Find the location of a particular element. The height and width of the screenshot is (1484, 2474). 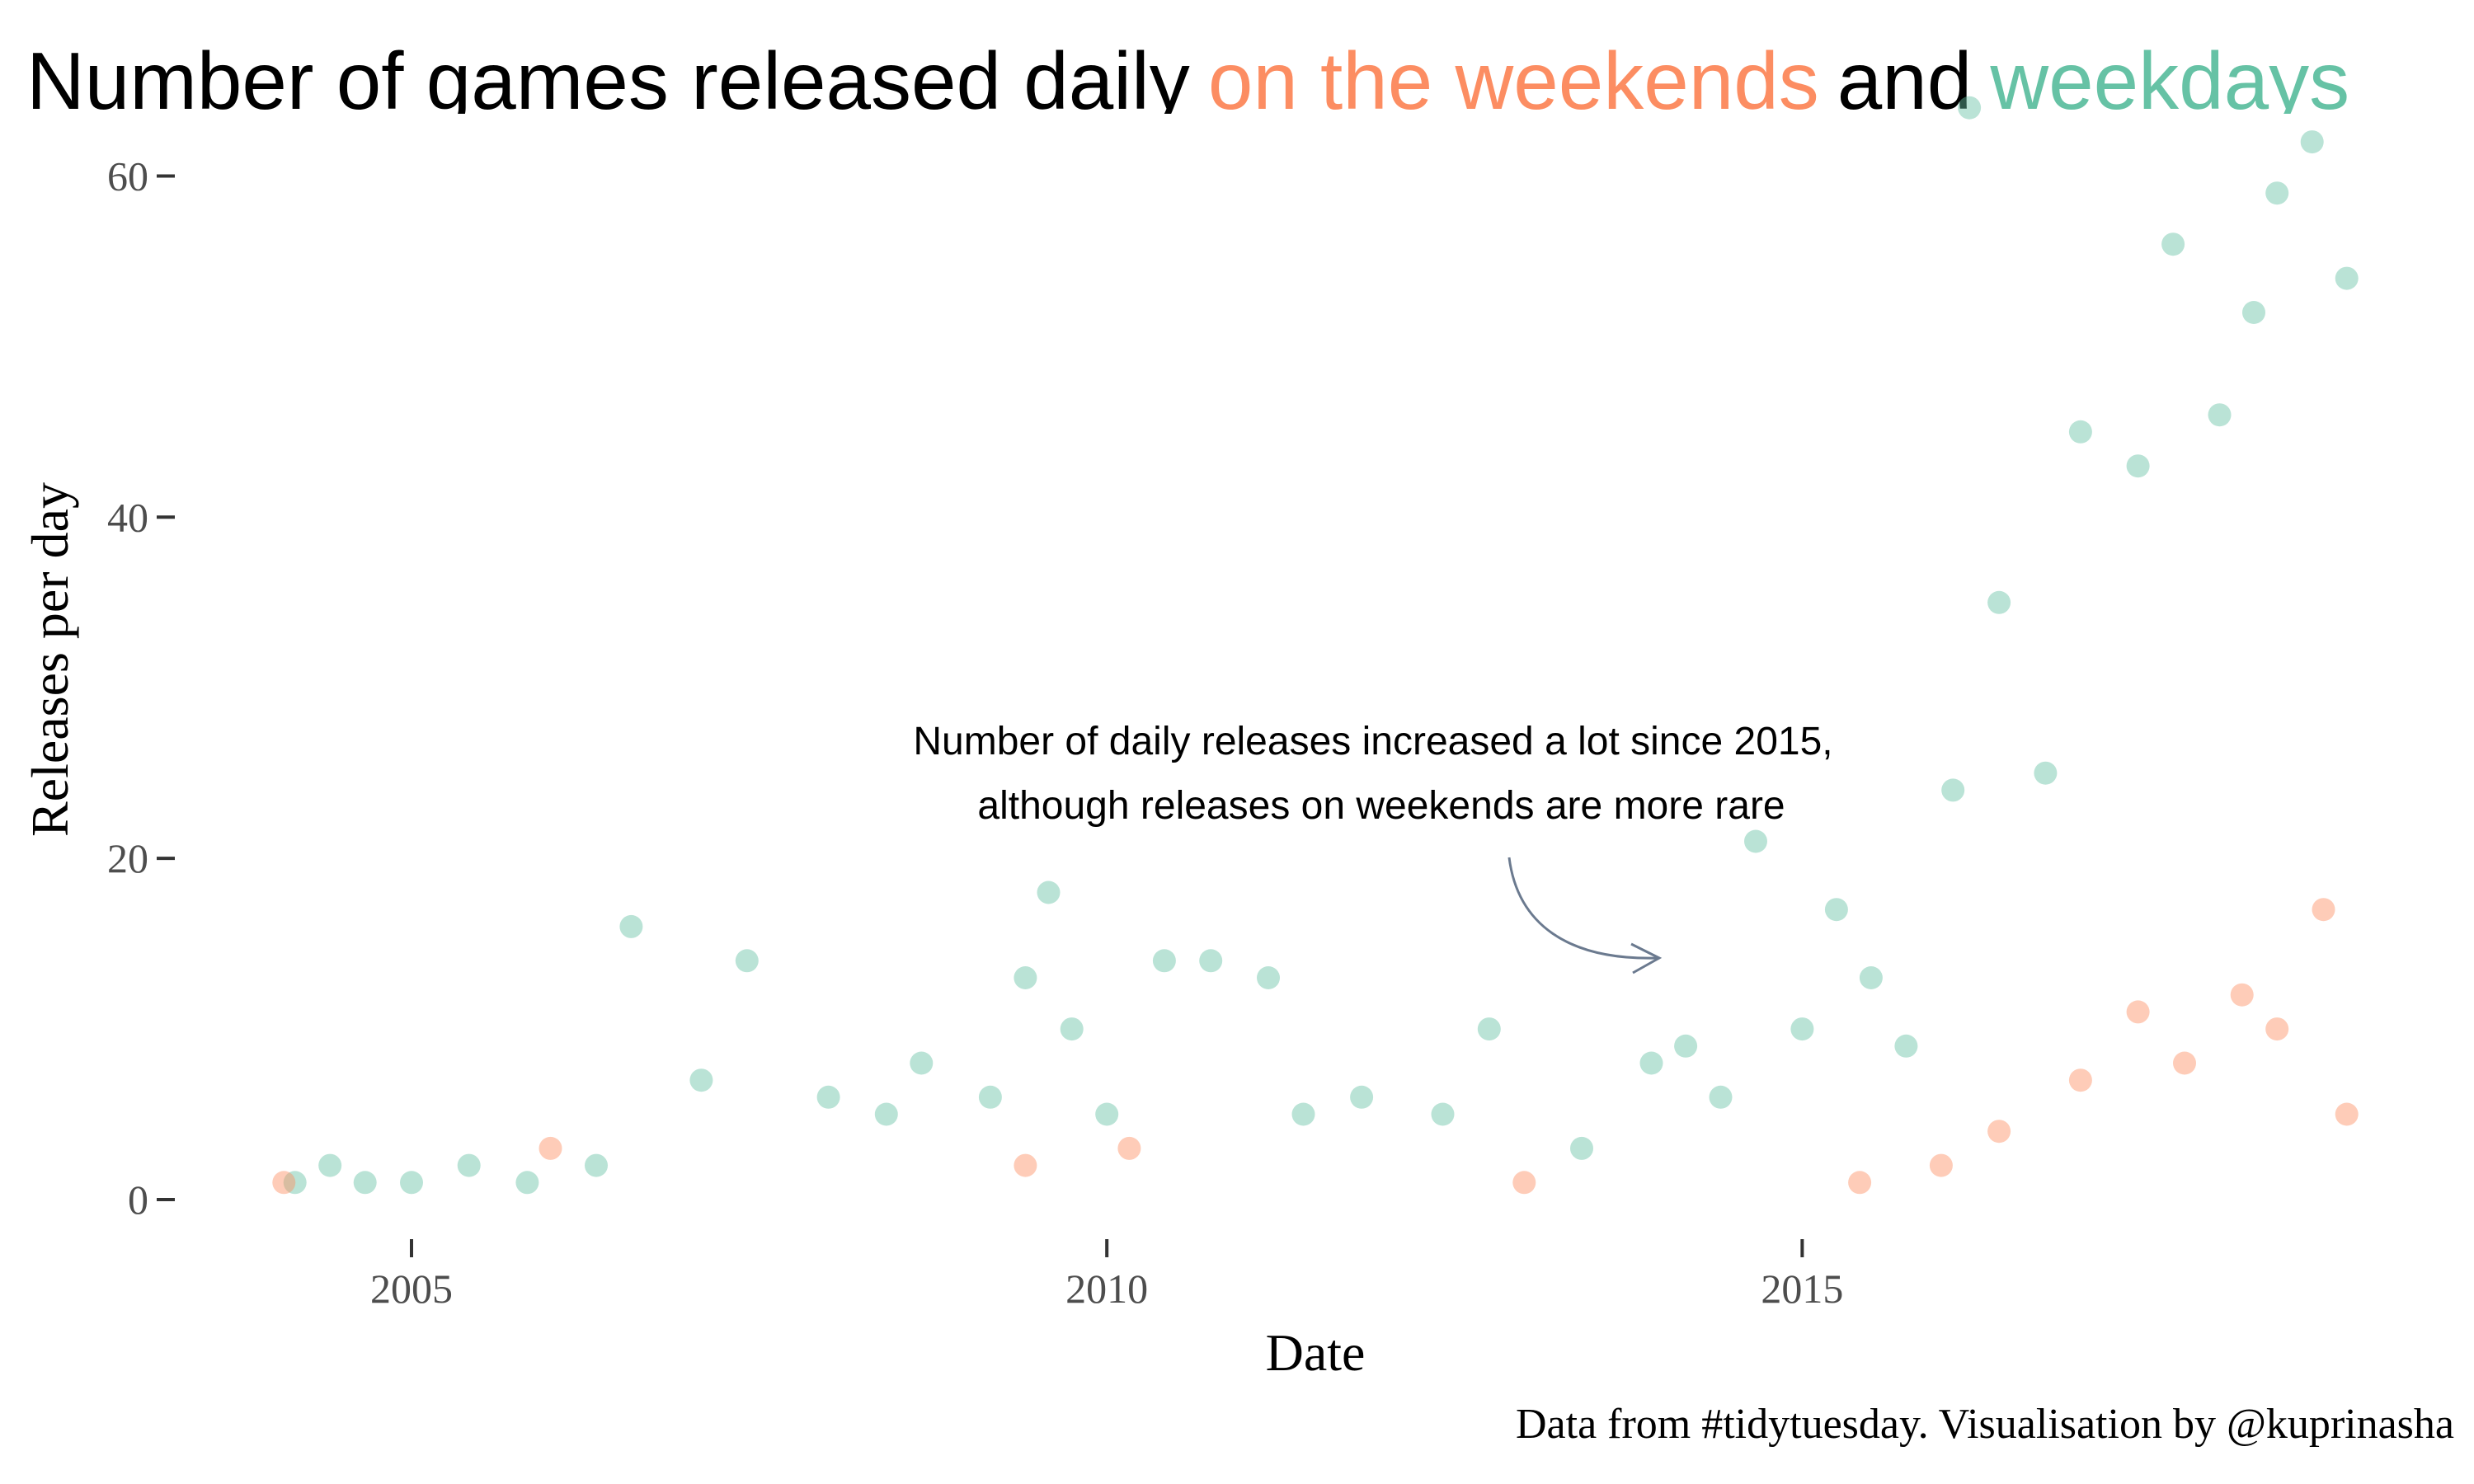

title-part-and: and is located at coordinates (1905, 74).